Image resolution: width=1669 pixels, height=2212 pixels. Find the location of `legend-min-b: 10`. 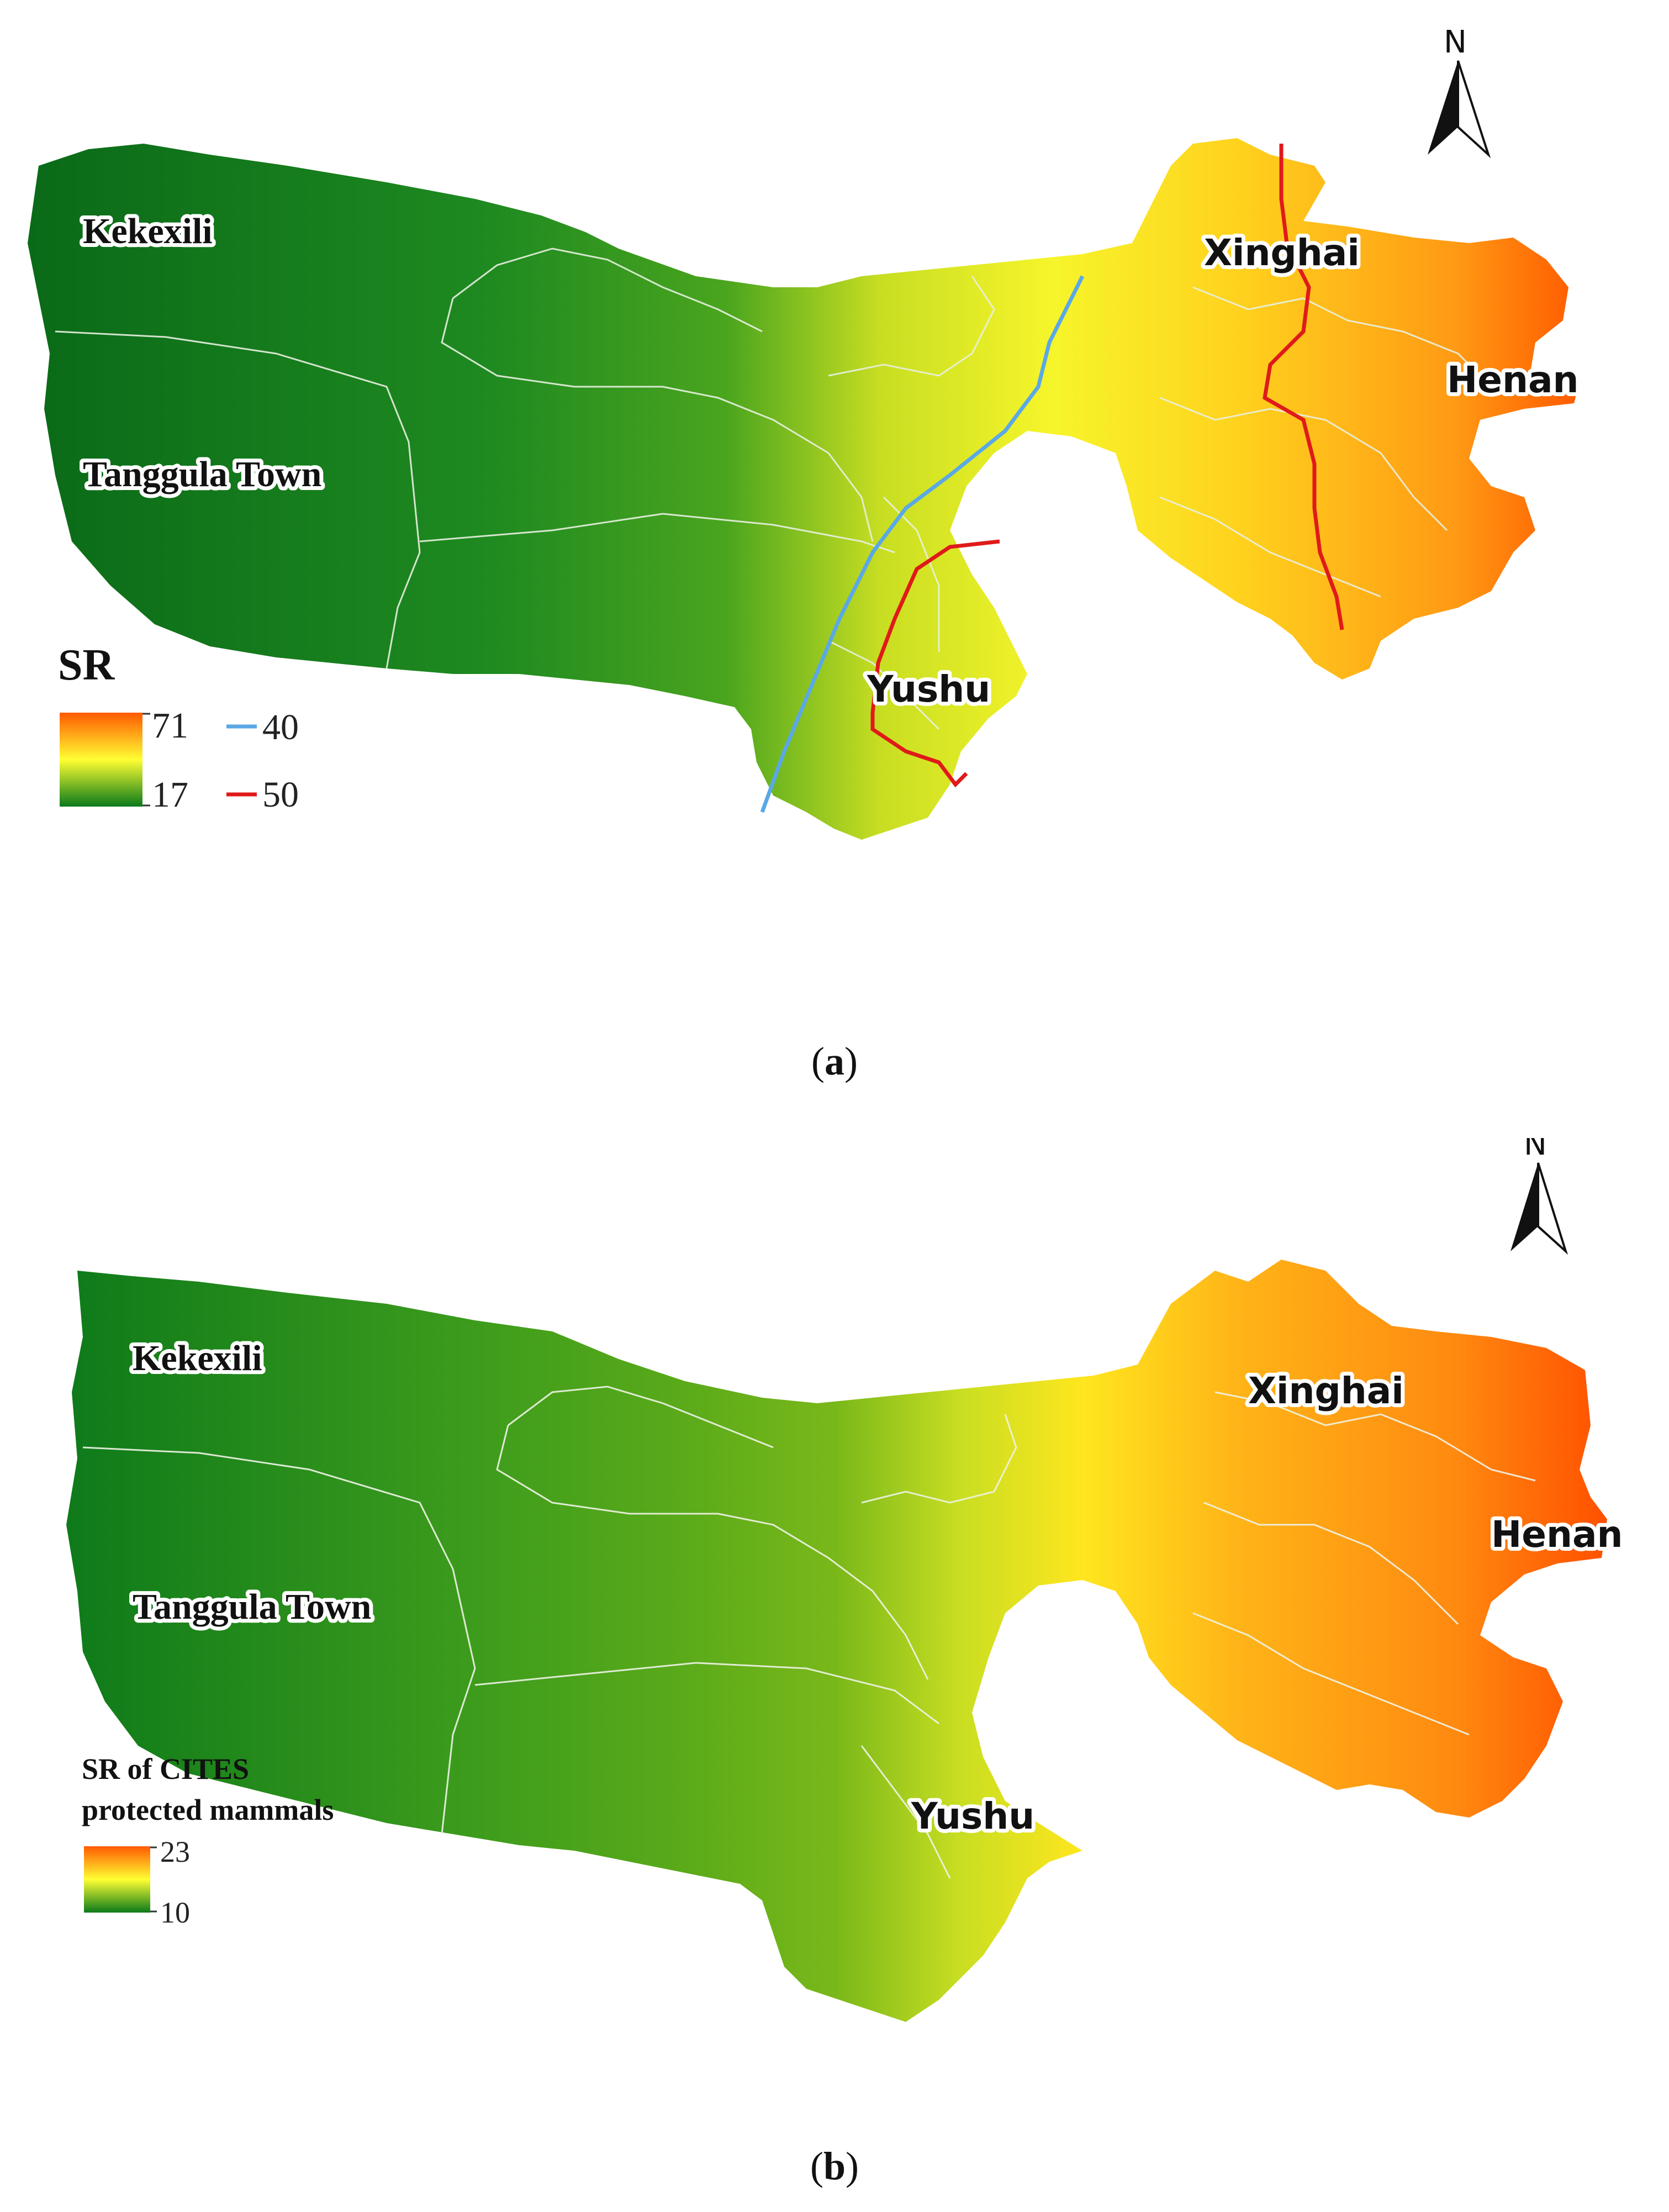

legend-min-b: 10 is located at coordinates (175, 1912).